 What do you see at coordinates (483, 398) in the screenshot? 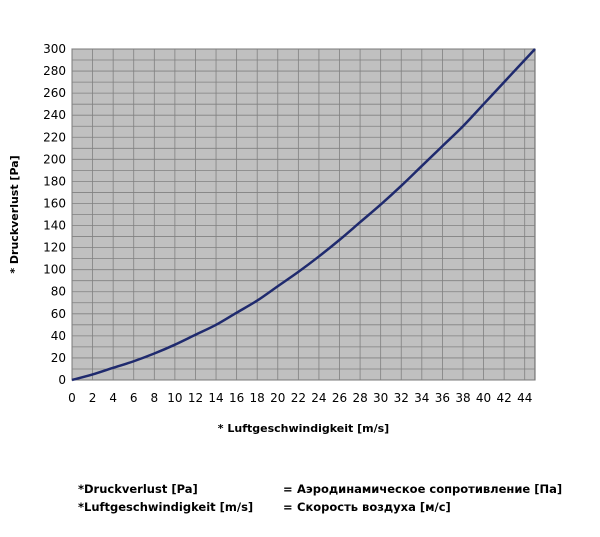
I see `x-tick-label: 40` at bounding box center [483, 398].